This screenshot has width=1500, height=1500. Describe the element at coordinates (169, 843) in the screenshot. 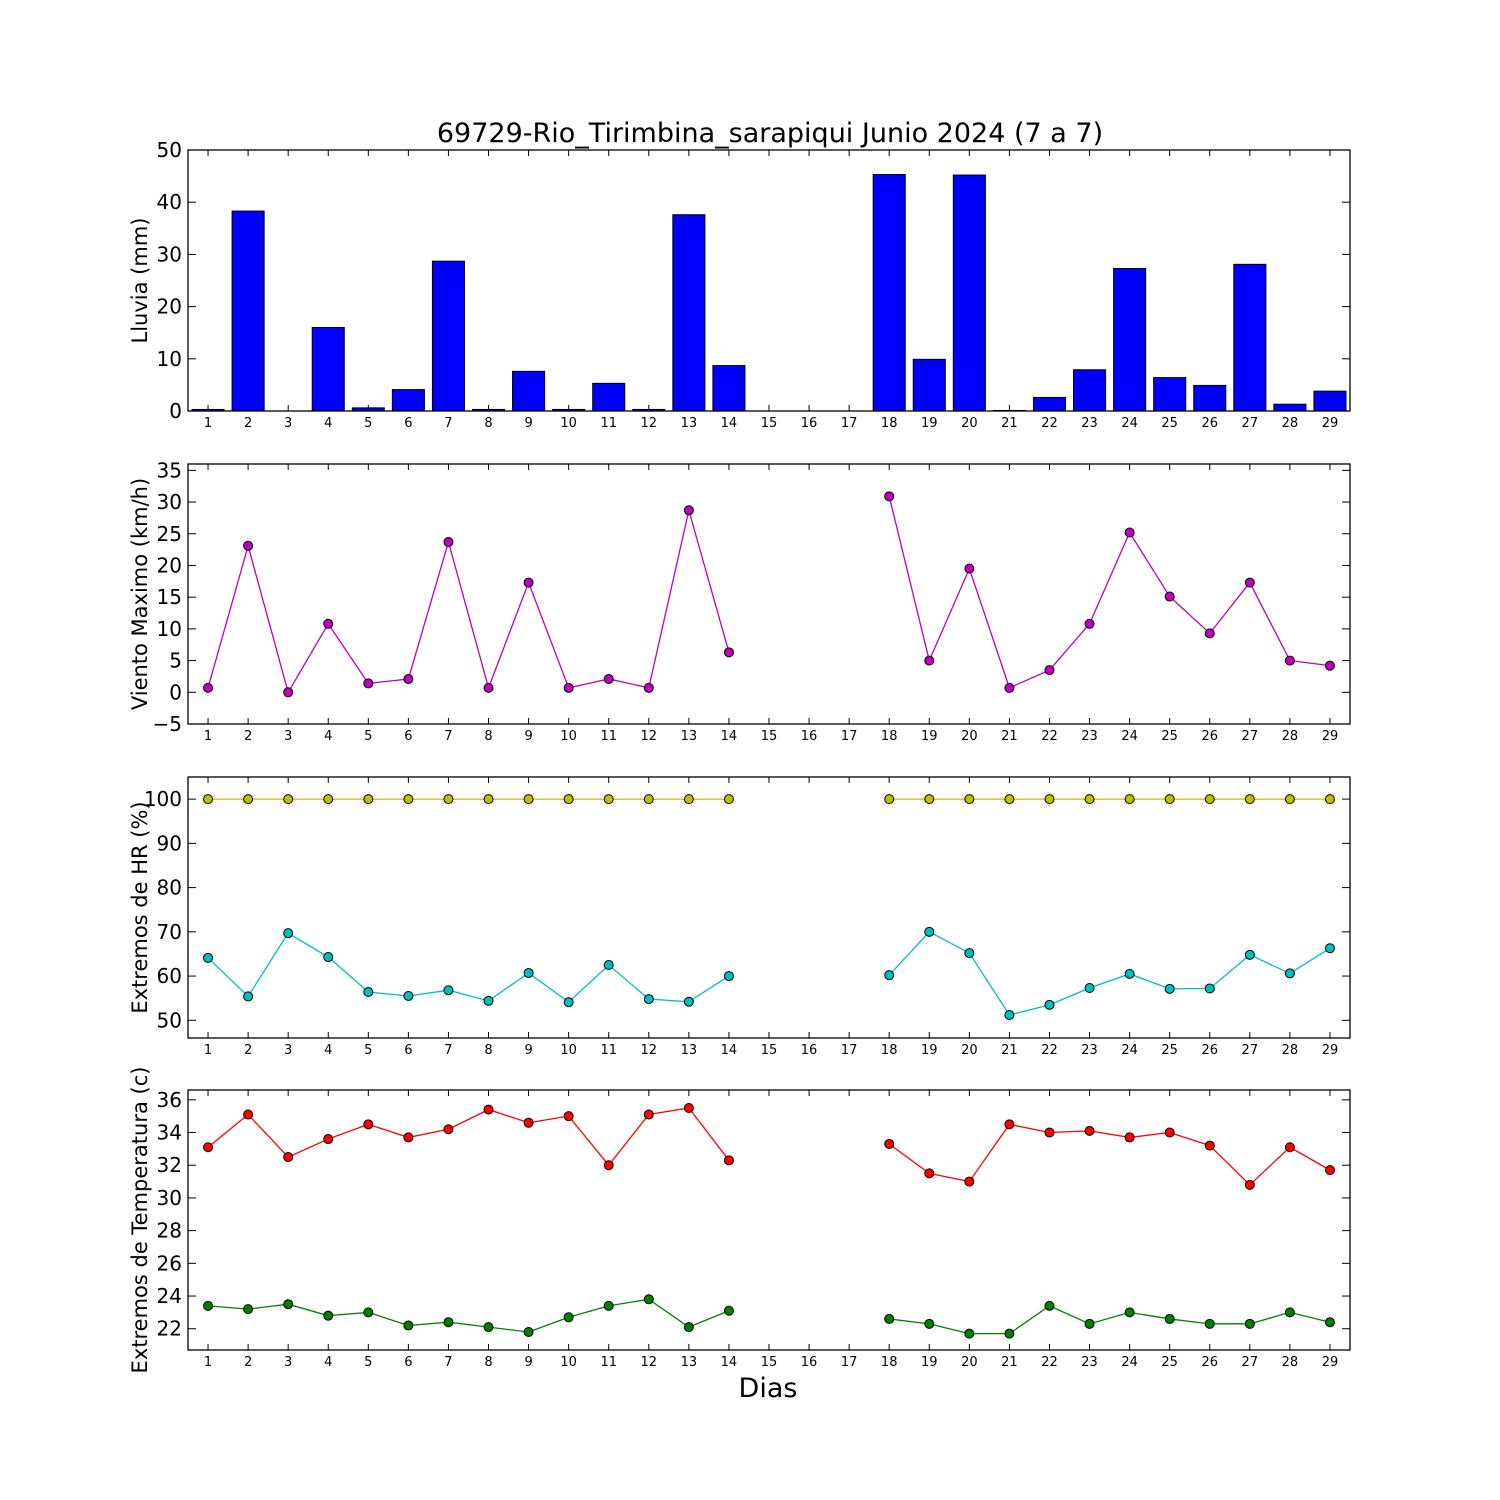

I see `humidity-y-tick-label: 90` at that location.